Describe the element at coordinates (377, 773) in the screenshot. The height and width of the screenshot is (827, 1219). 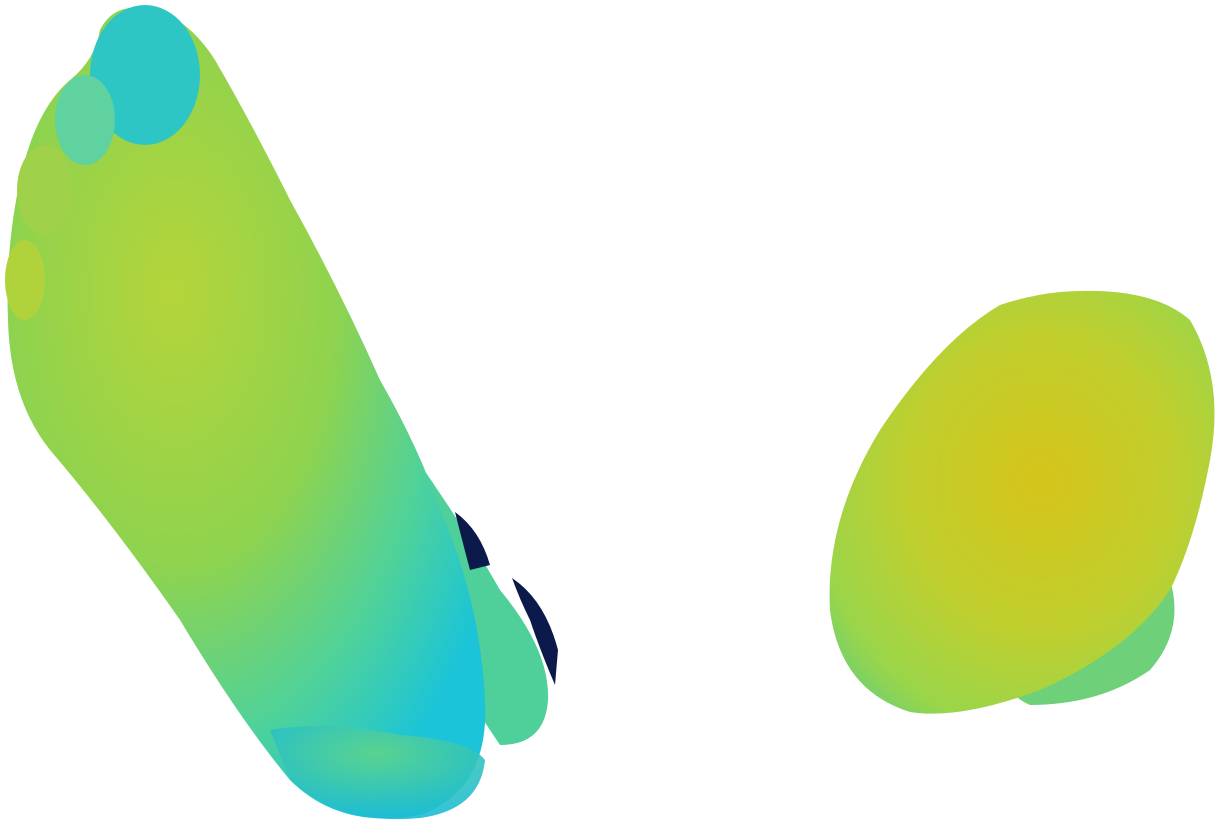
I see `left-heel` at that location.